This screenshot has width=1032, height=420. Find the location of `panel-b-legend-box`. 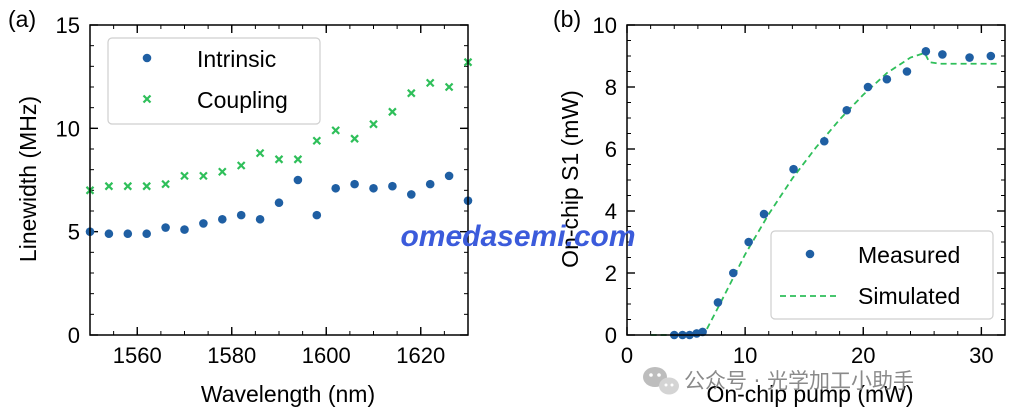

panel-b-legend-box is located at coordinates (882, 275).